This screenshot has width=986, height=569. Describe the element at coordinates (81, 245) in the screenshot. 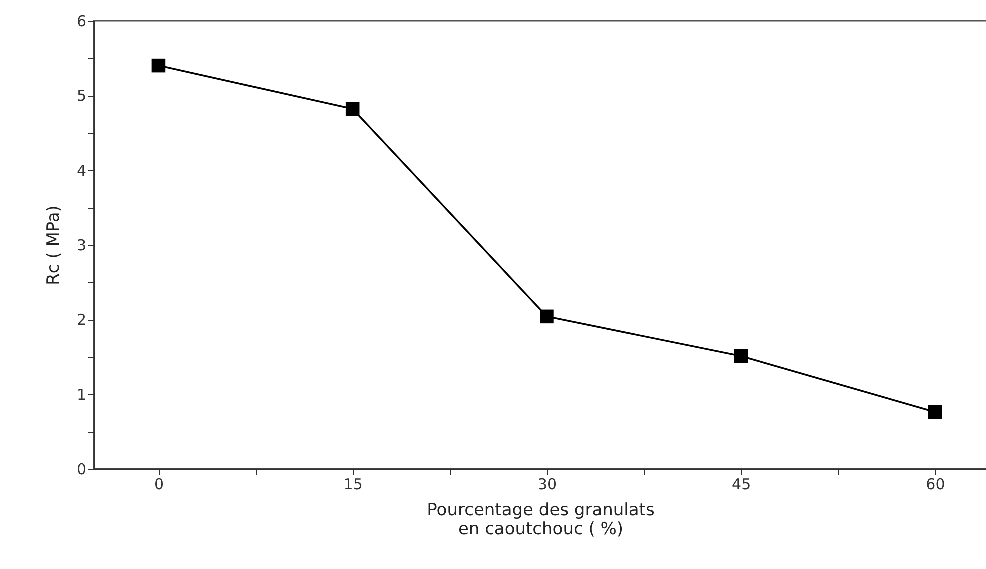

I see `y-tick-label: 3` at that location.